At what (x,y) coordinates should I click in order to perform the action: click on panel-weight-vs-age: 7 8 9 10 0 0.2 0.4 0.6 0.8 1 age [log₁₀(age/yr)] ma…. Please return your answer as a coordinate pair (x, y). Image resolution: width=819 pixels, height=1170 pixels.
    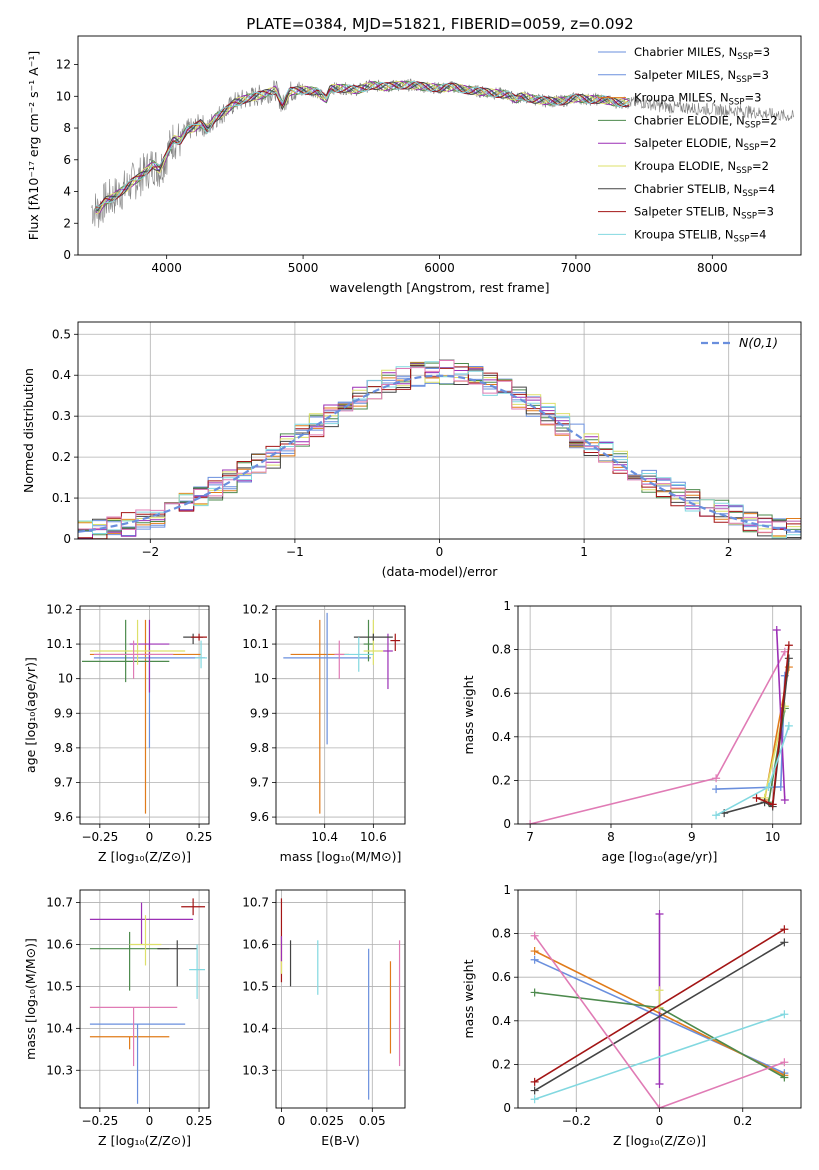
    Looking at the image, I should click on (631, 731).